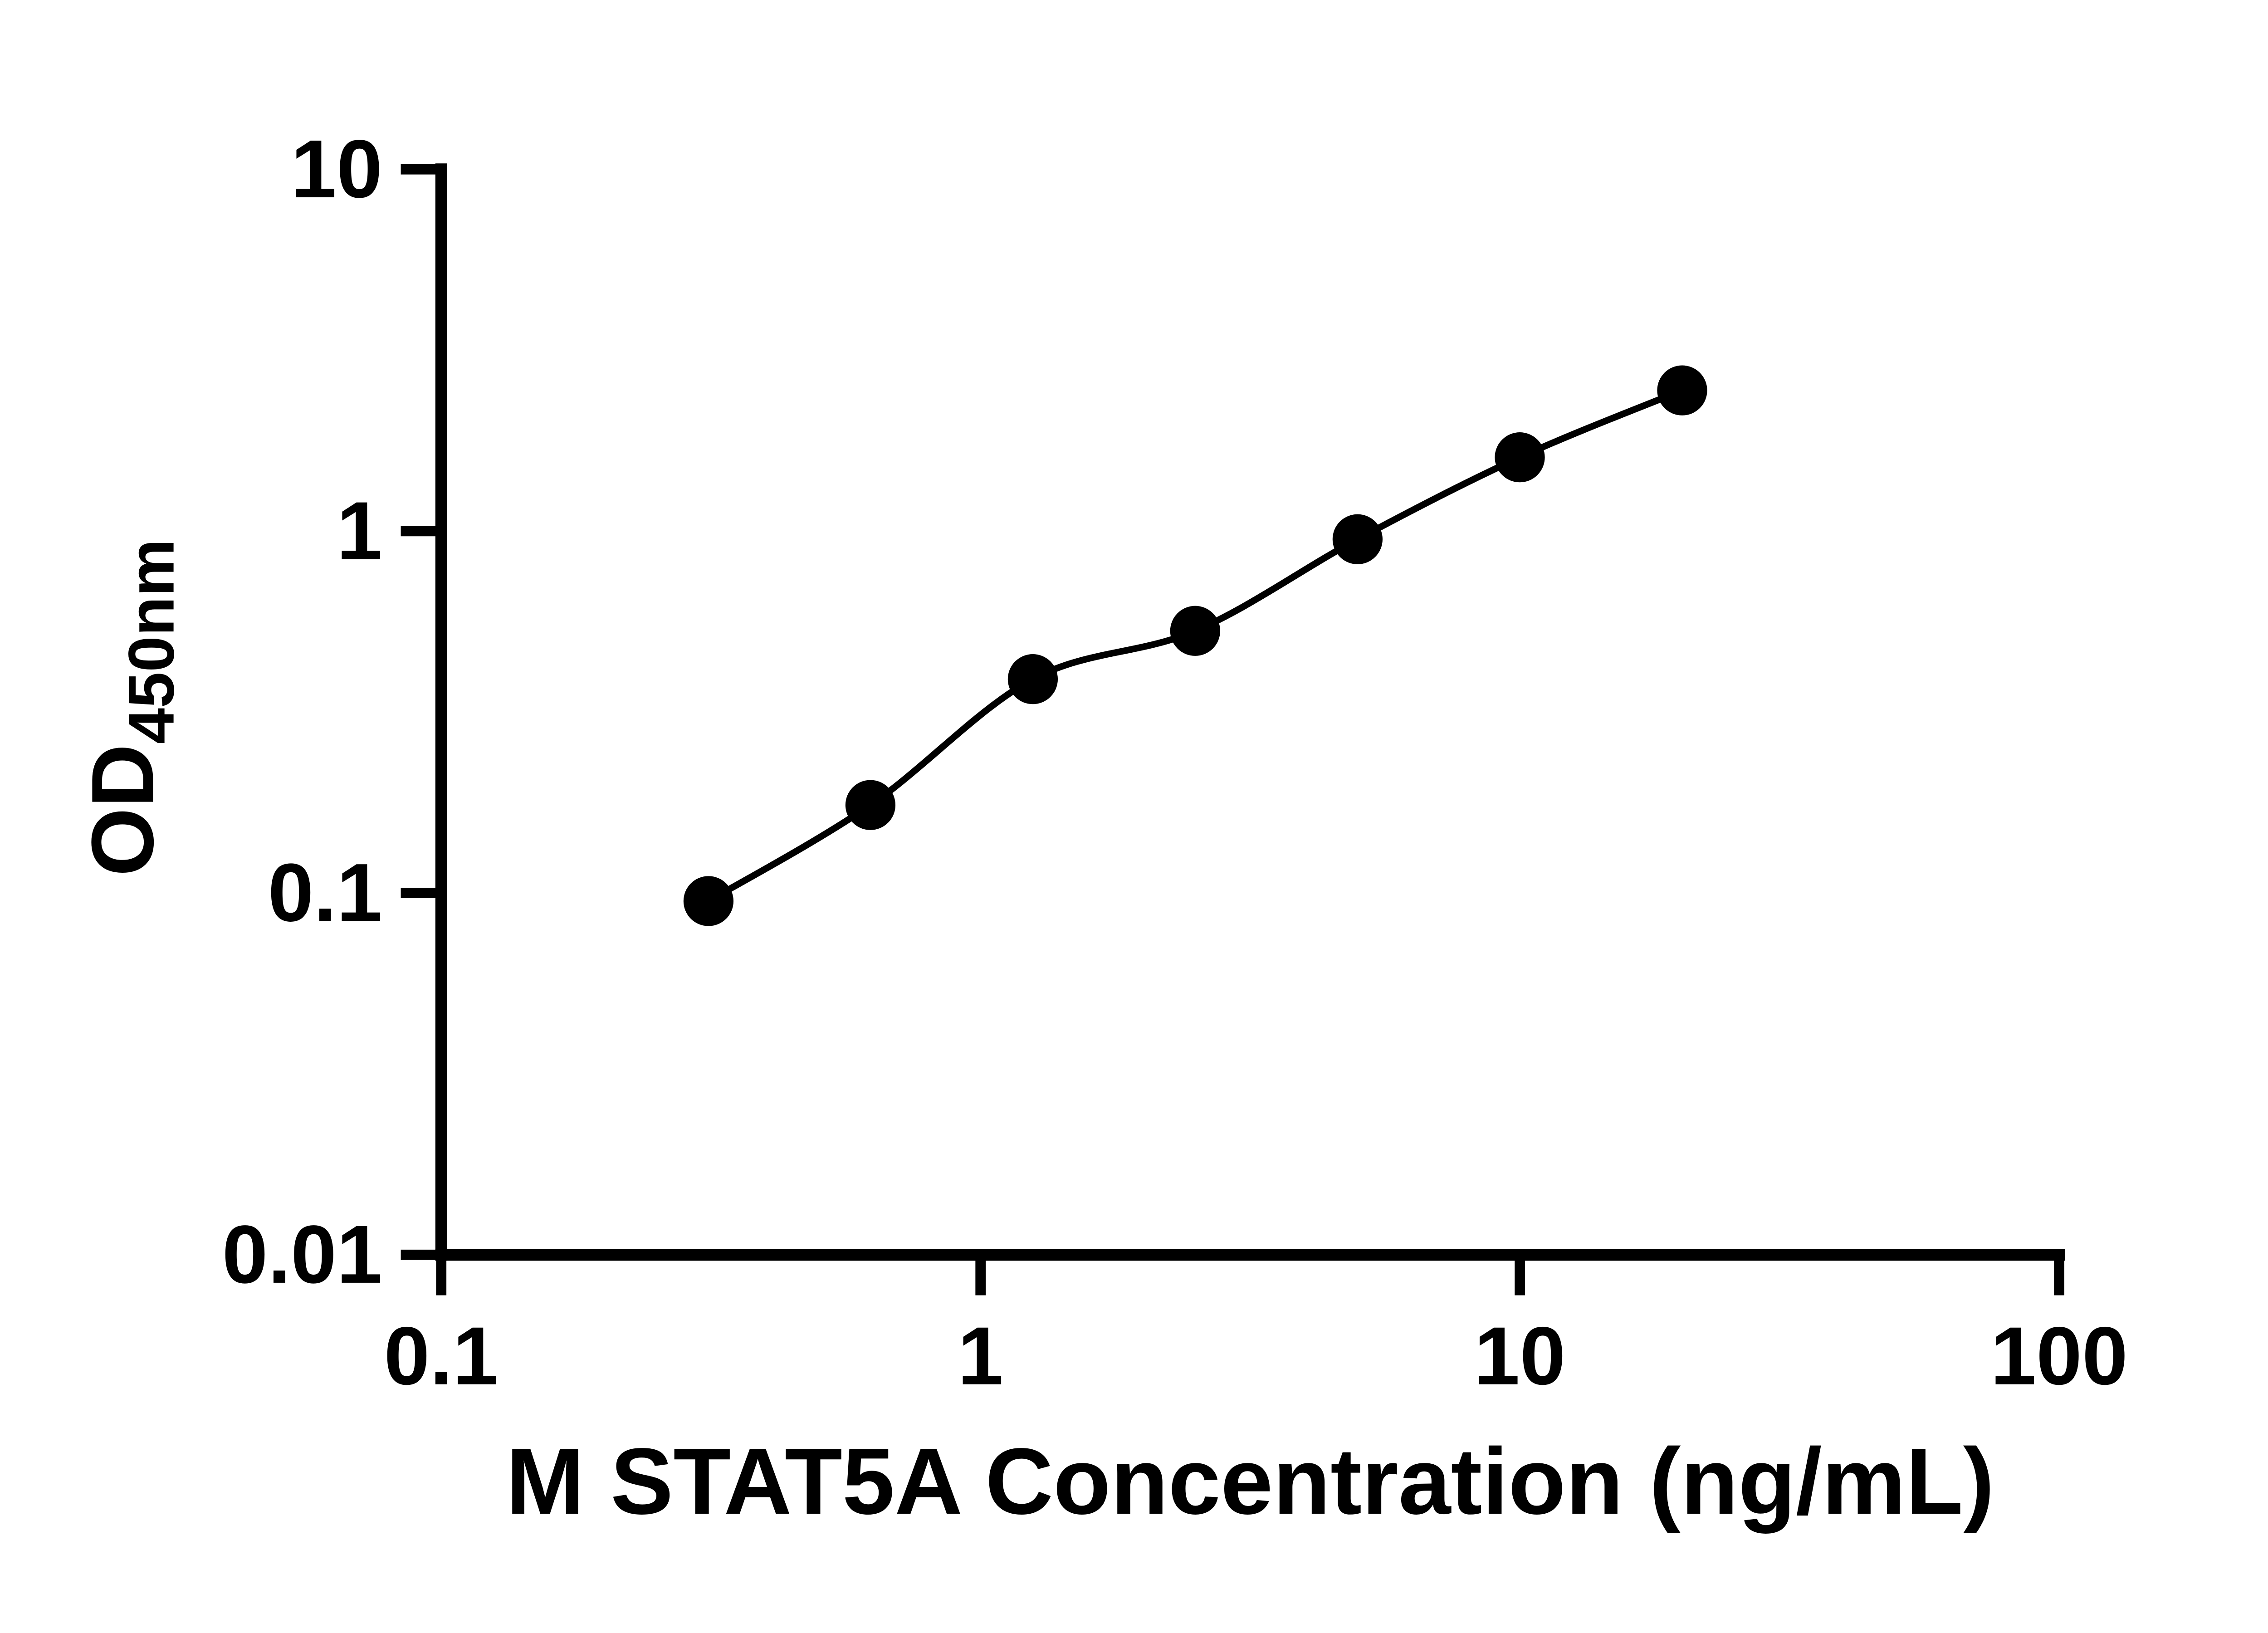  I want to click on x-axis-tick-label: 1, so click(981, 1356).